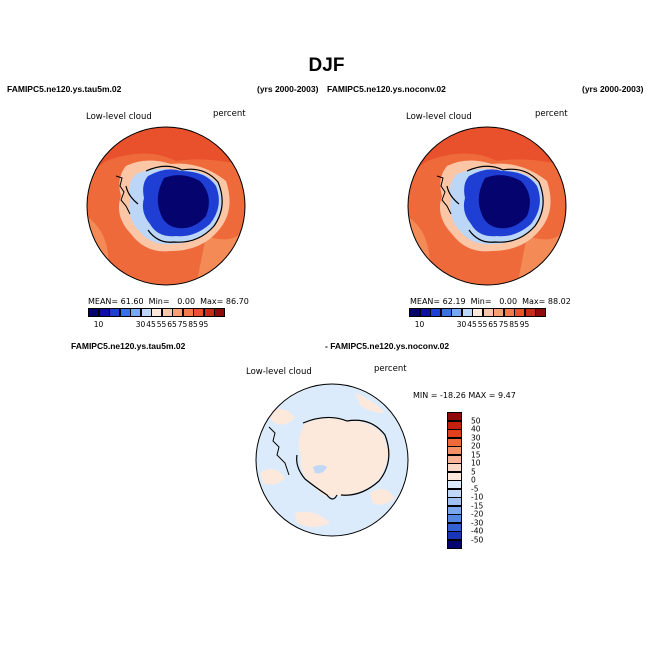 The height and width of the screenshot is (653, 653). I want to click on panel1-years: (yrs 2000-2003), so click(288, 89).